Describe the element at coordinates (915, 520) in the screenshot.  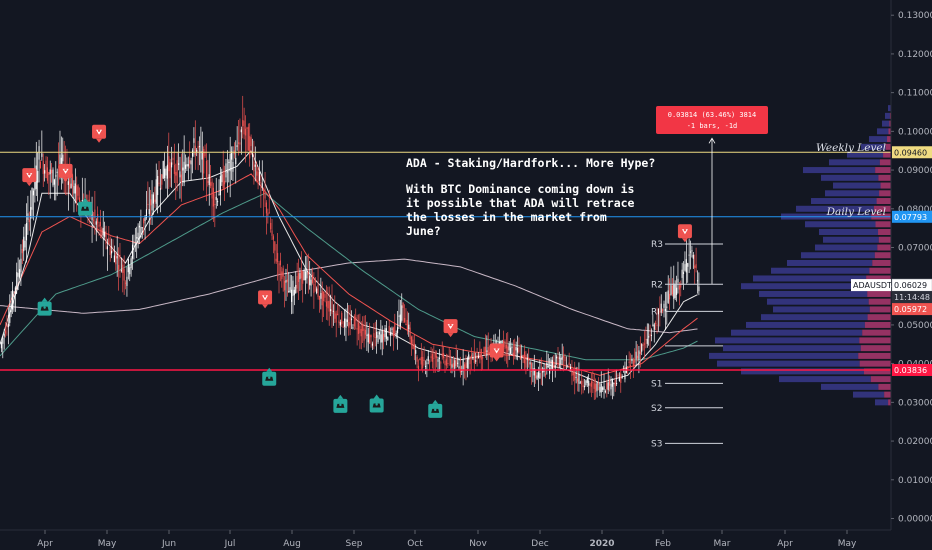
I see `price-tick-label: 0.00000` at that location.